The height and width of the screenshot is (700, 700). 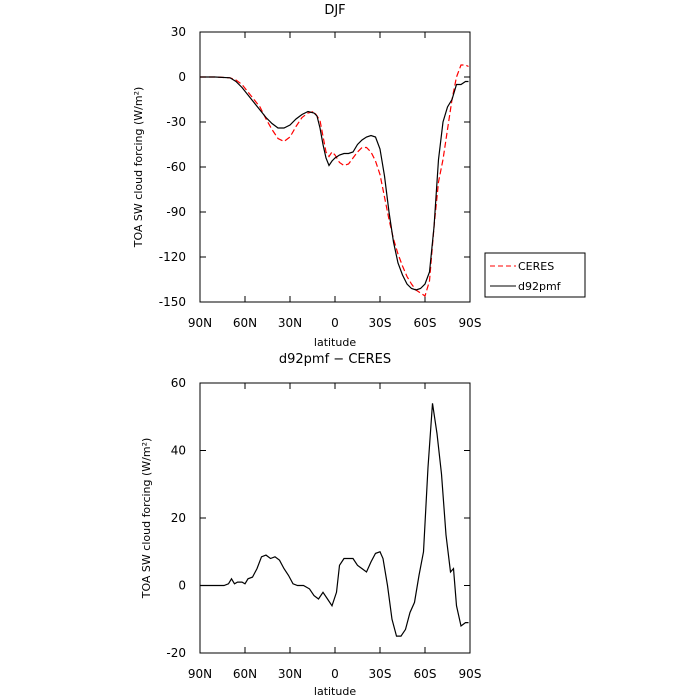 What do you see at coordinates (245, 674) in the screenshot?
I see `bottom-x-tick-label: 60N` at bounding box center [245, 674].